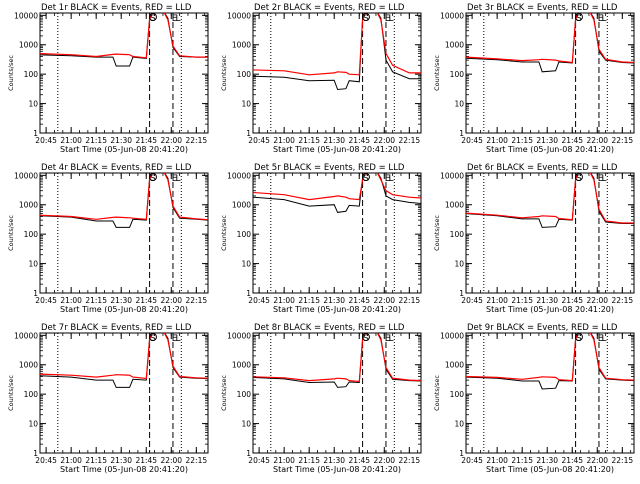 The height and width of the screenshot is (484, 640). Describe the element at coordinates (116, 168) in the screenshot. I see `panel-title: Det 4r BLACK = Events, RED = LLD` at that location.